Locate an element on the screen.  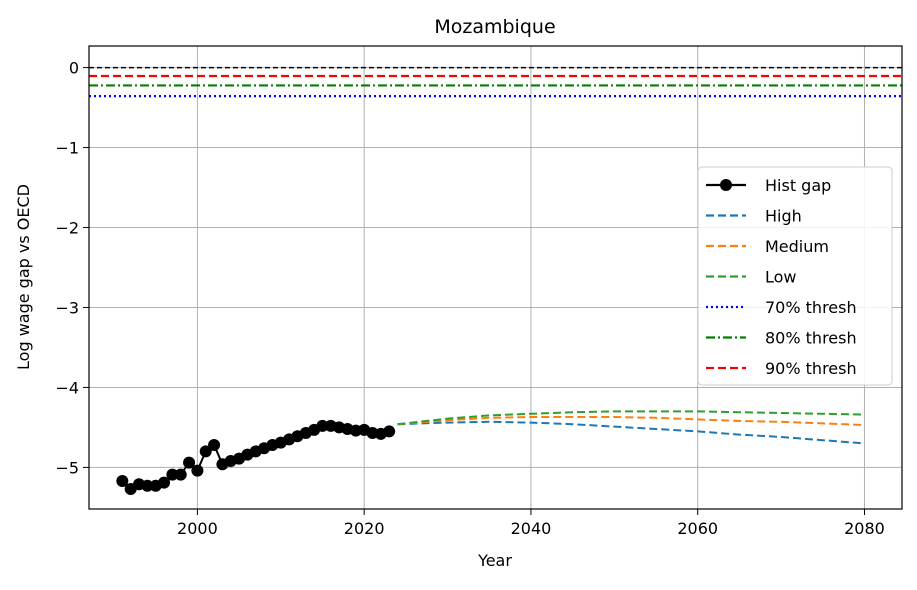
legend-label-90-thresh: 90% thresh is located at coordinates (811, 368).